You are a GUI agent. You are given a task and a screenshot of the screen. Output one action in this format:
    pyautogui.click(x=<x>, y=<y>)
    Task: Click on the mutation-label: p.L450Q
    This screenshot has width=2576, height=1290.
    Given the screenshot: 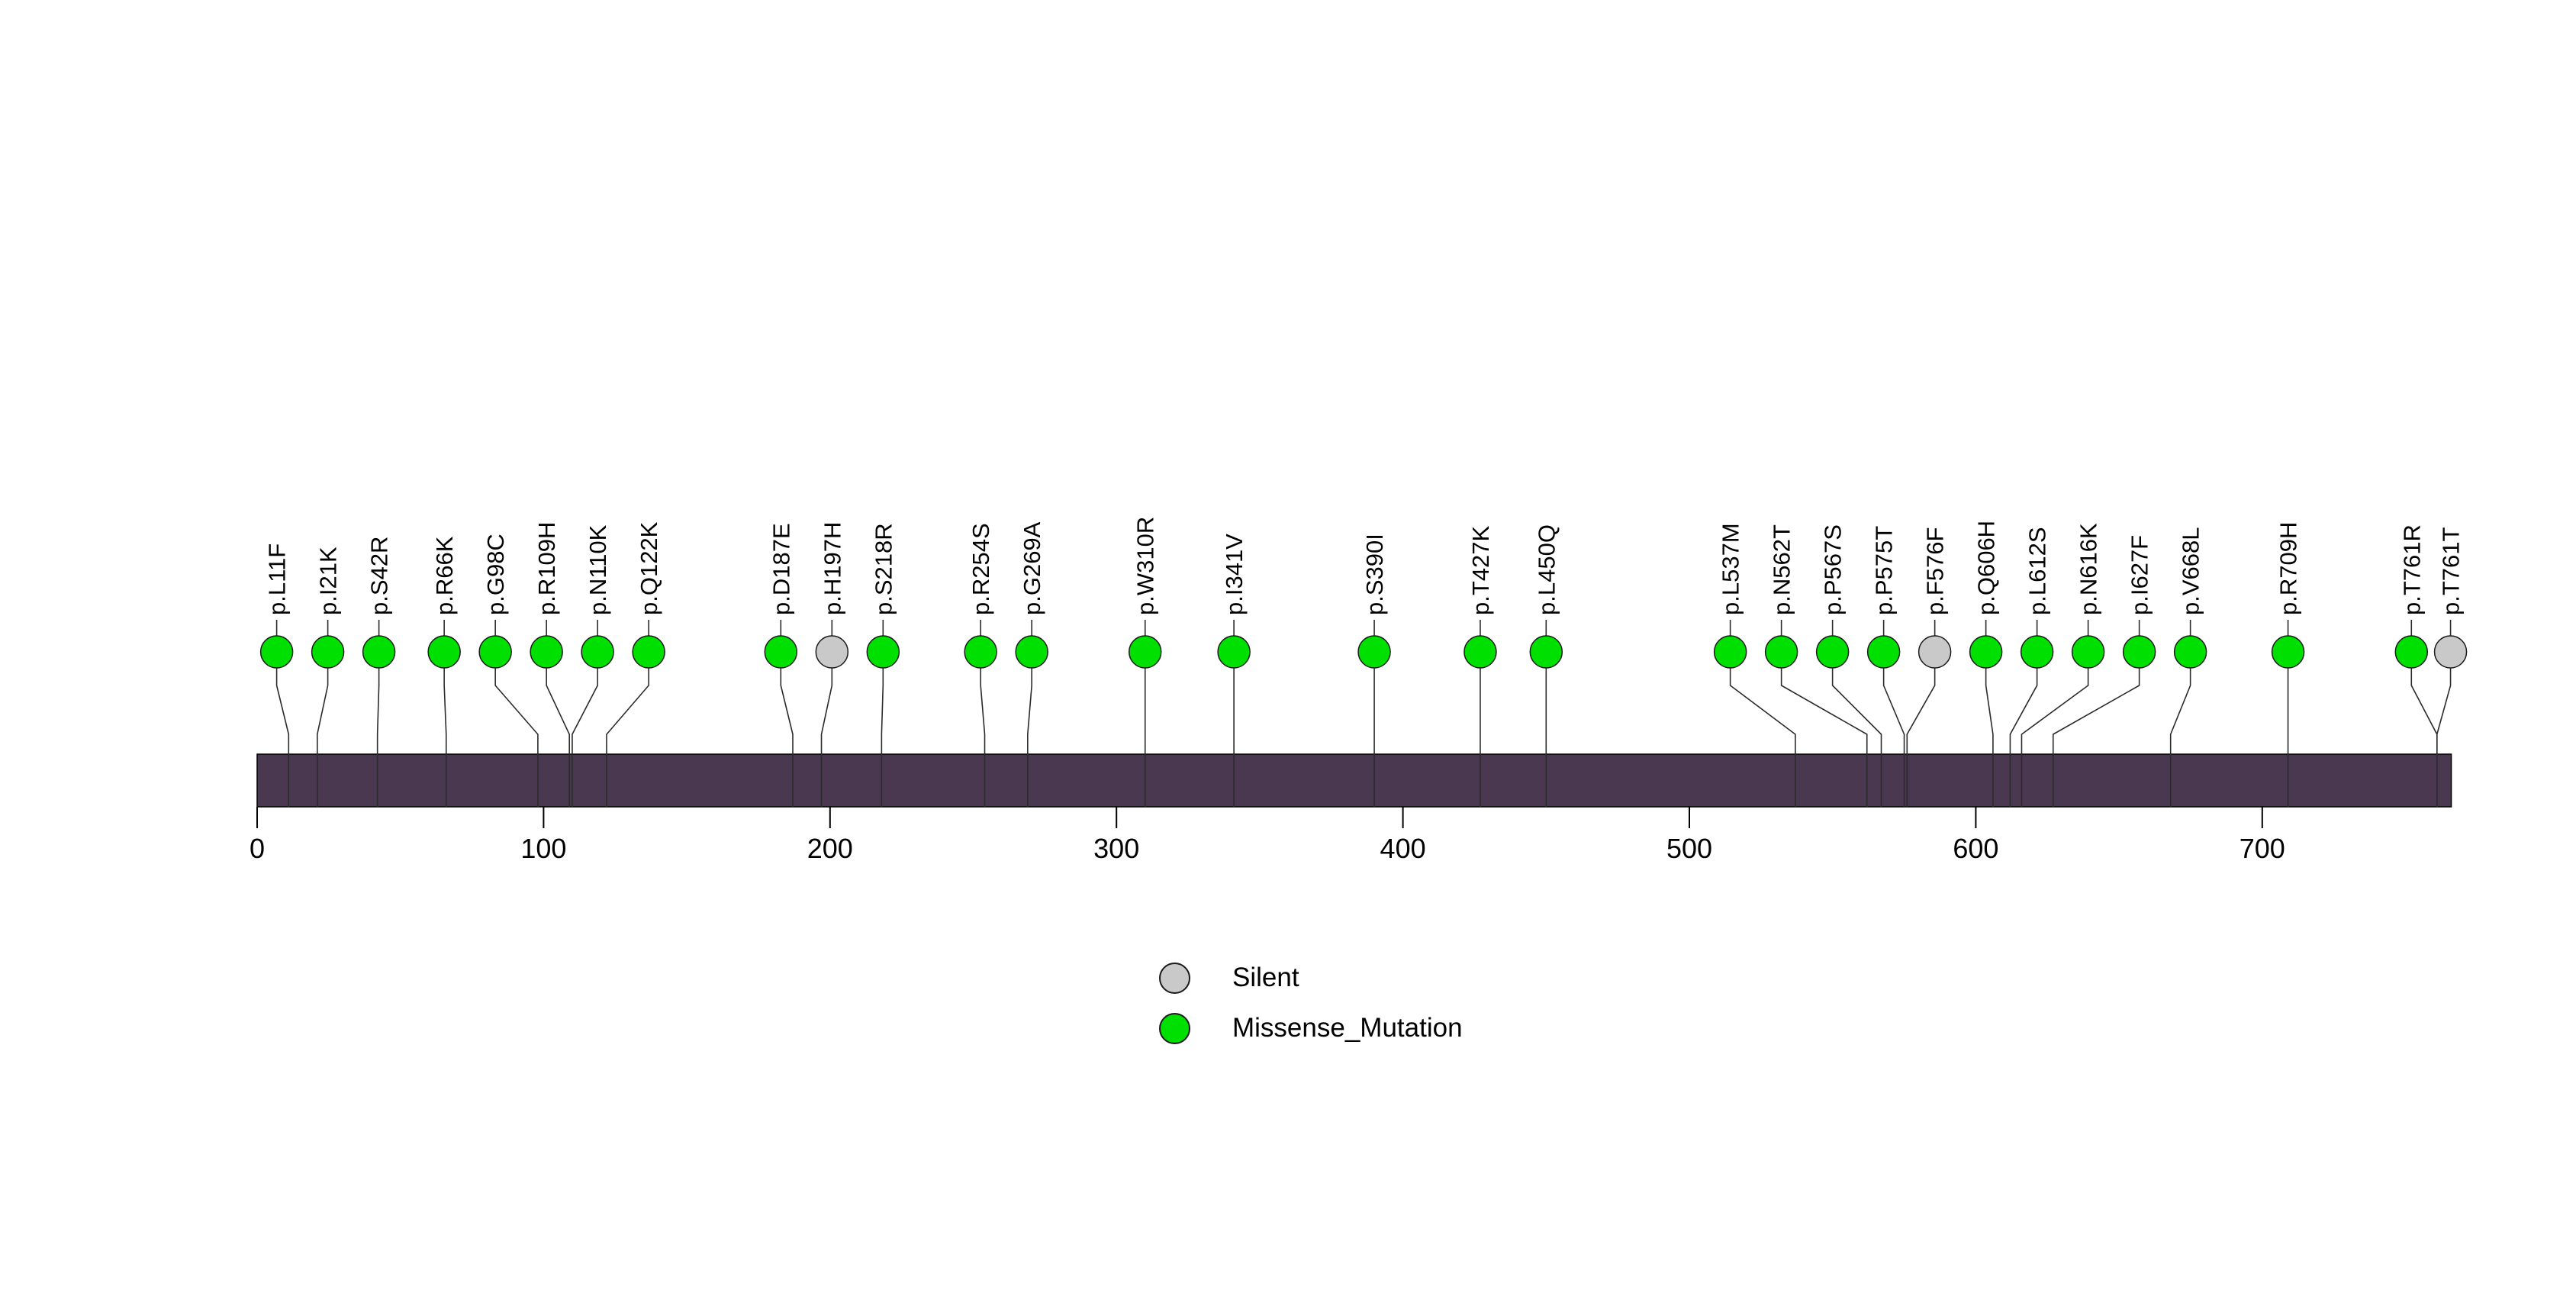 What is the action you would take?
    pyautogui.click(x=1546, y=570)
    